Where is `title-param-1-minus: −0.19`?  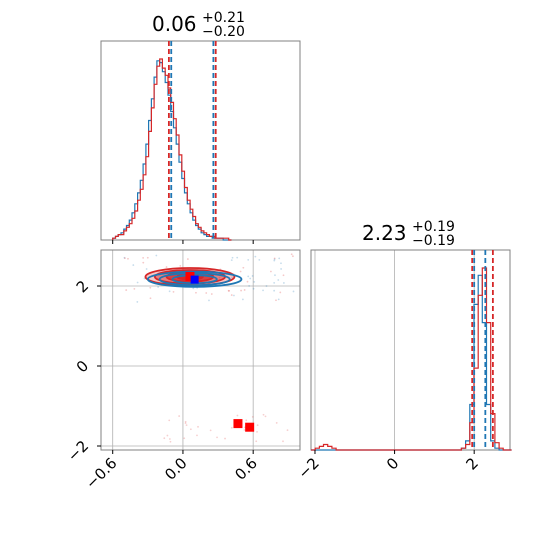 title-param-1-minus: −0.19 is located at coordinates (433, 241).